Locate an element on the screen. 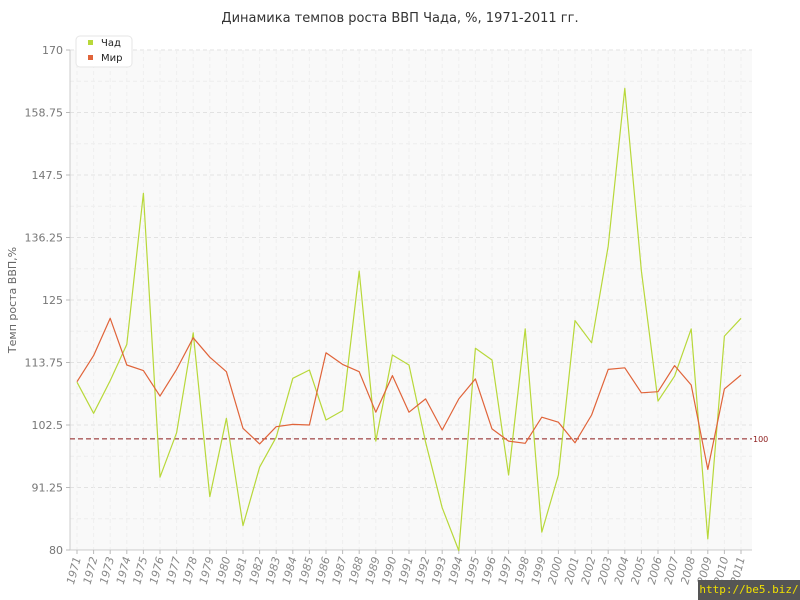  y-tick-label: 170 is located at coordinates (52, 50).